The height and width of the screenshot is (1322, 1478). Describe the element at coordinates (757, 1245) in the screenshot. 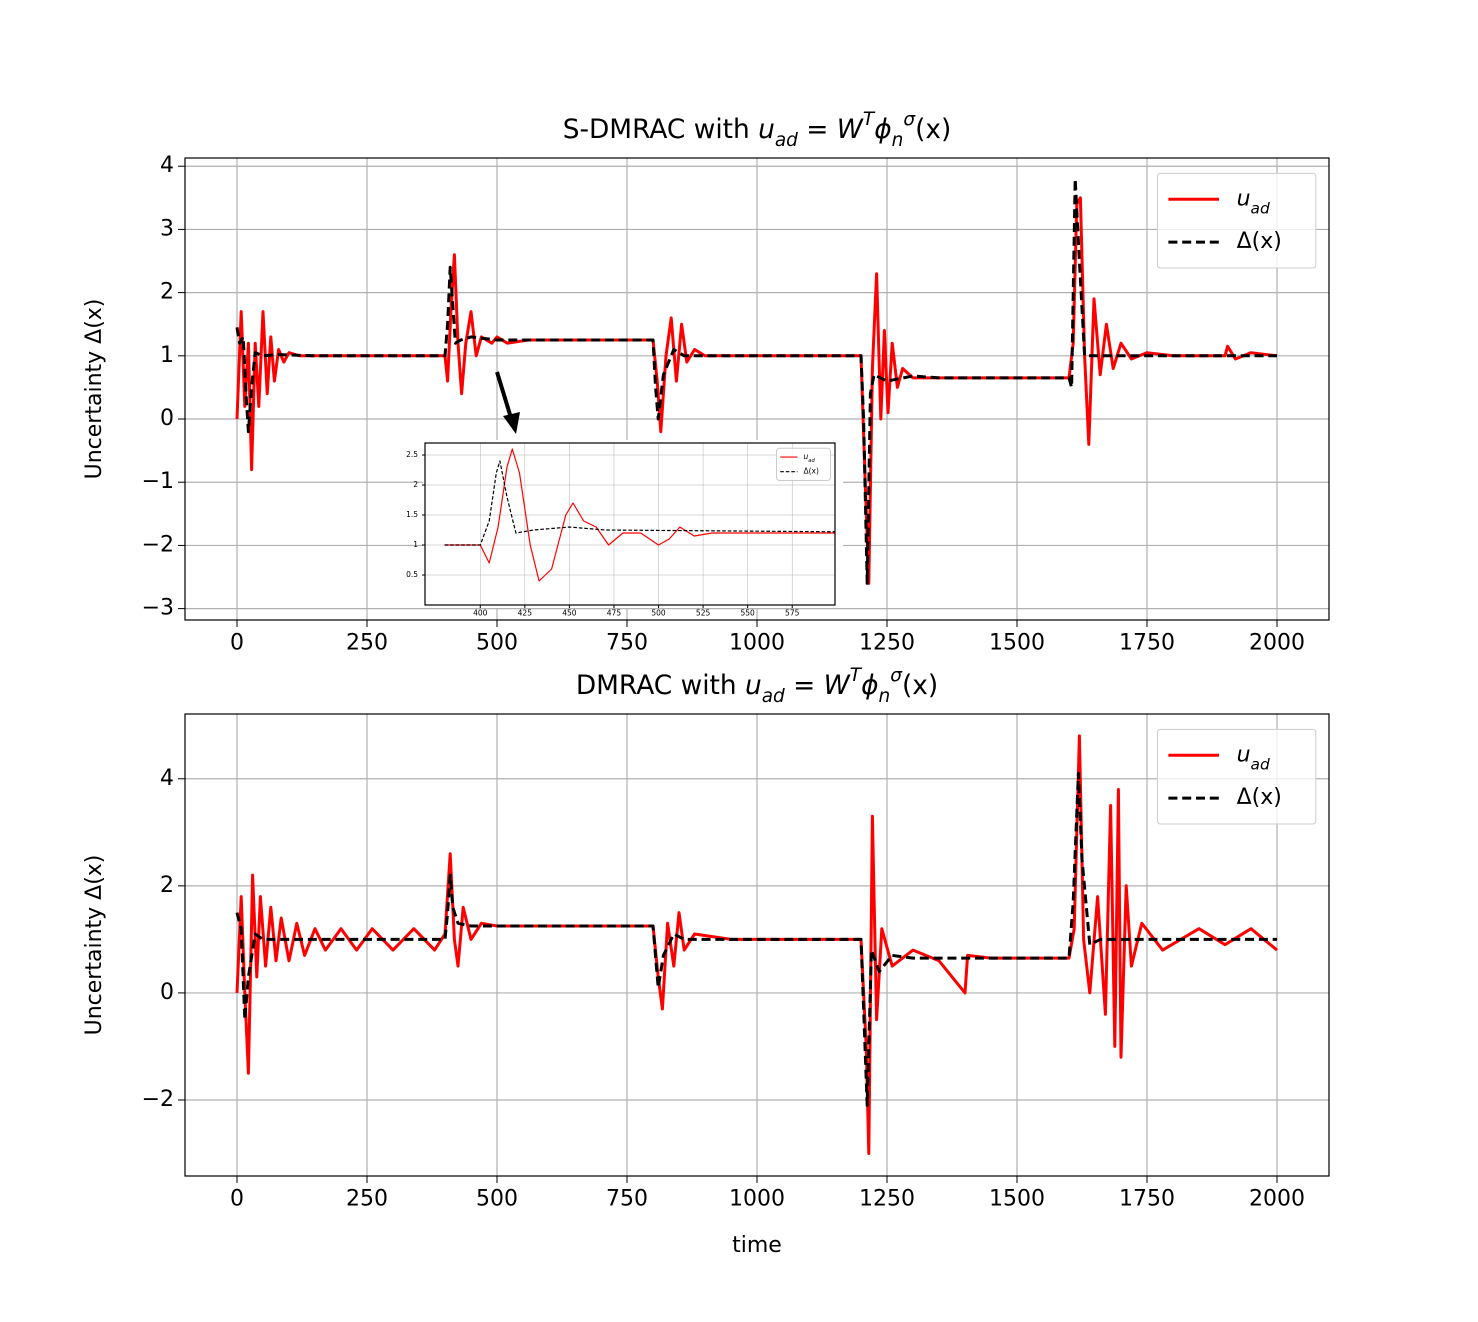

I see `x-axis-label: time` at that location.